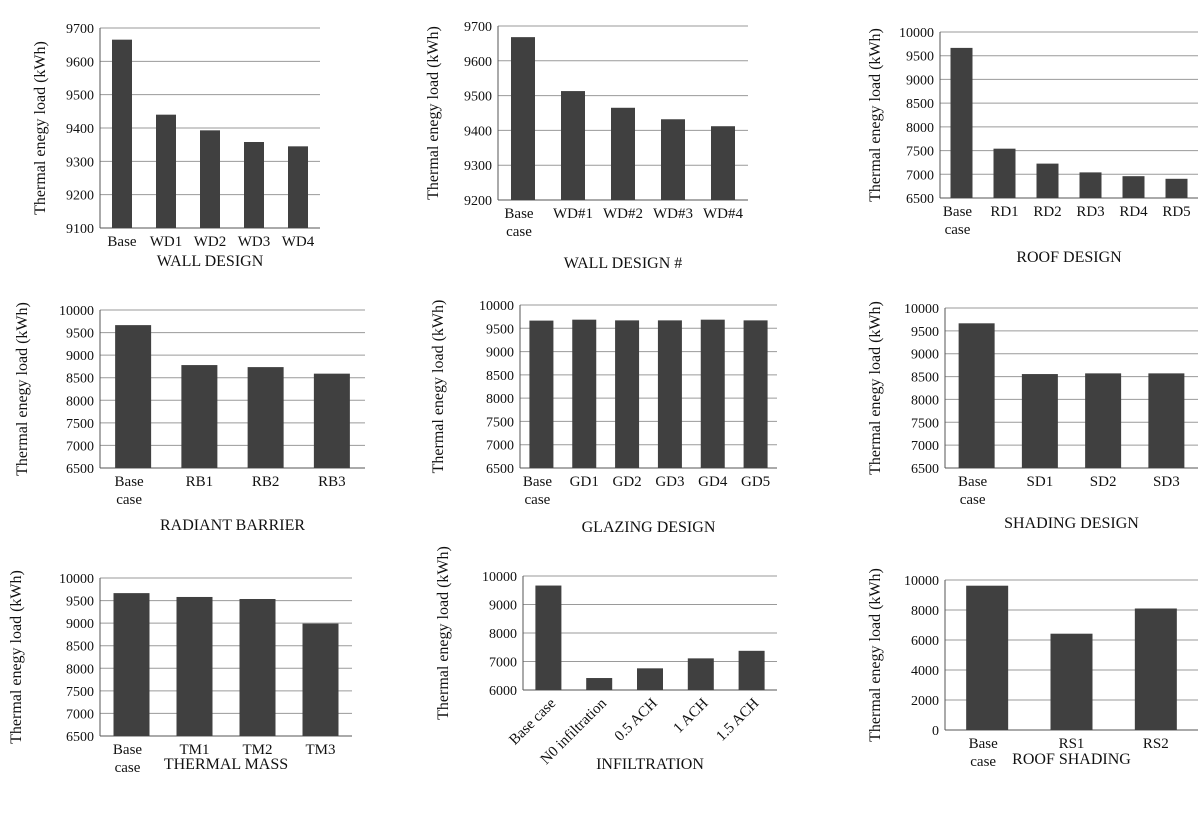 This screenshot has height=814, width=1202. I want to click on x-tick-label: GD5, so click(755, 482).